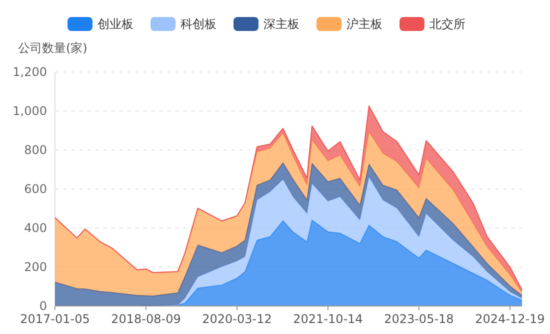  Describe the element at coordinates (419, 319) in the screenshot. I see `x-tick-label: 2023-05-18` at that location.